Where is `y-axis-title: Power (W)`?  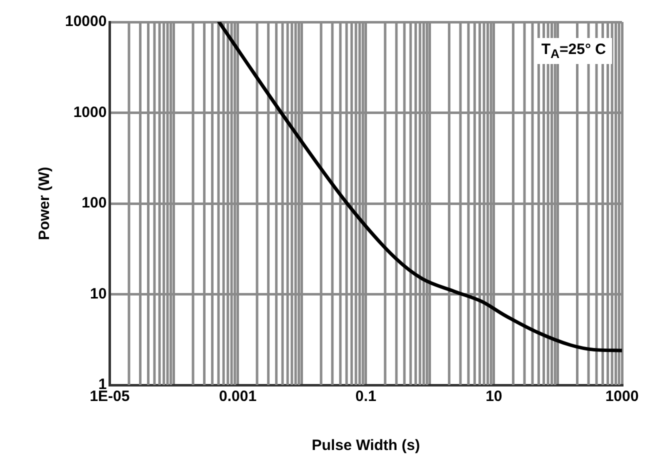 y-axis-title: Power (W) is located at coordinates (45, 203).